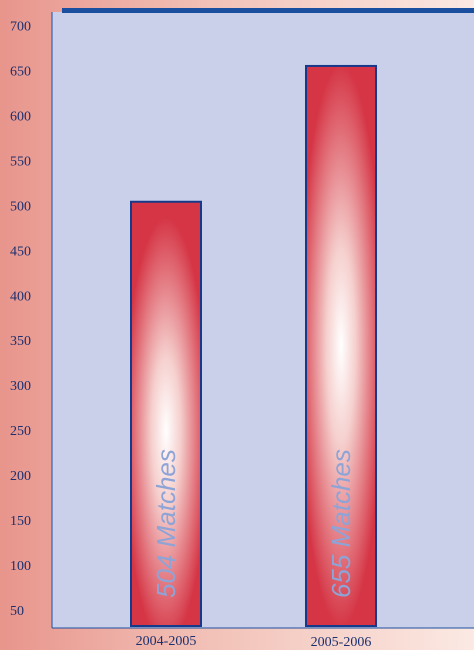 Image resolution: width=474 pixels, height=650 pixels. Describe the element at coordinates (268, 10) in the screenshot. I see `plot-top-border` at that location.